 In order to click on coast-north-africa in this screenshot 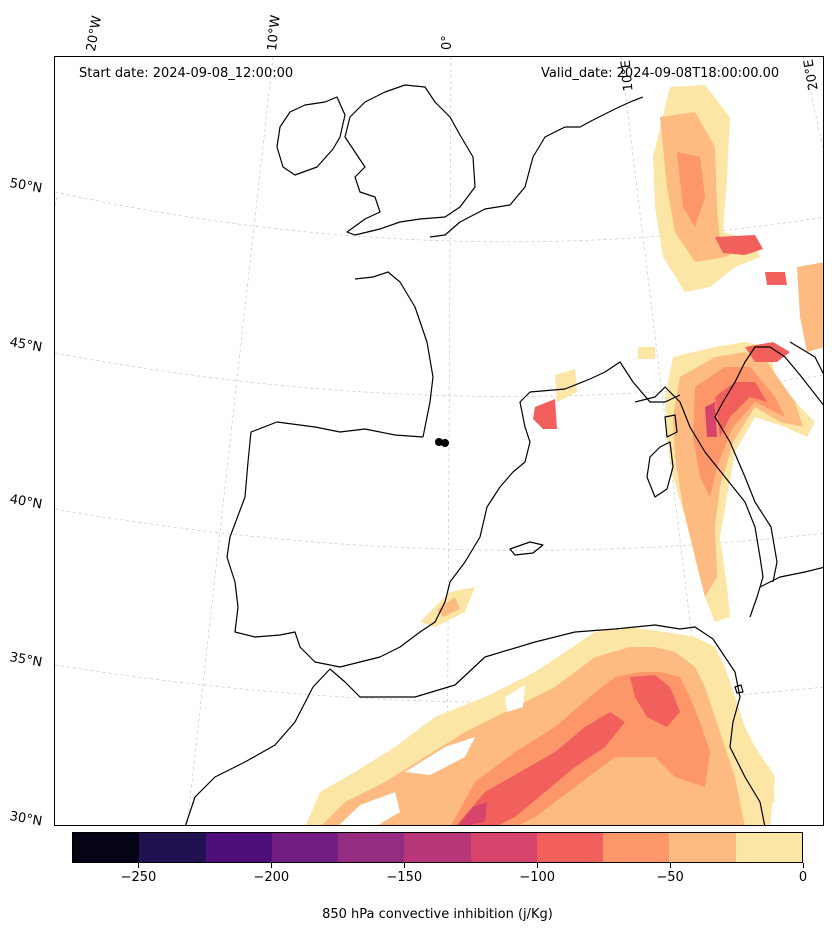, I will do `click(475, 724)`.